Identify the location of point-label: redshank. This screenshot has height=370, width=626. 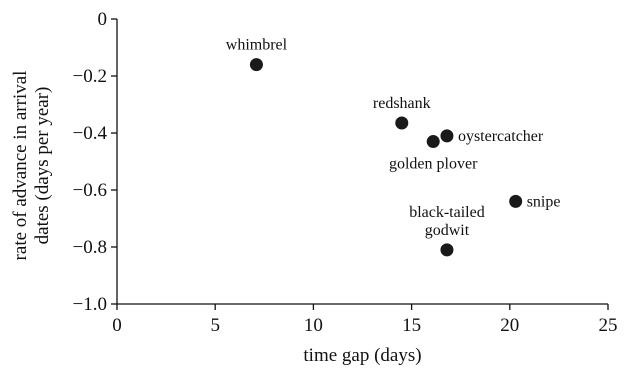
(402, 103).